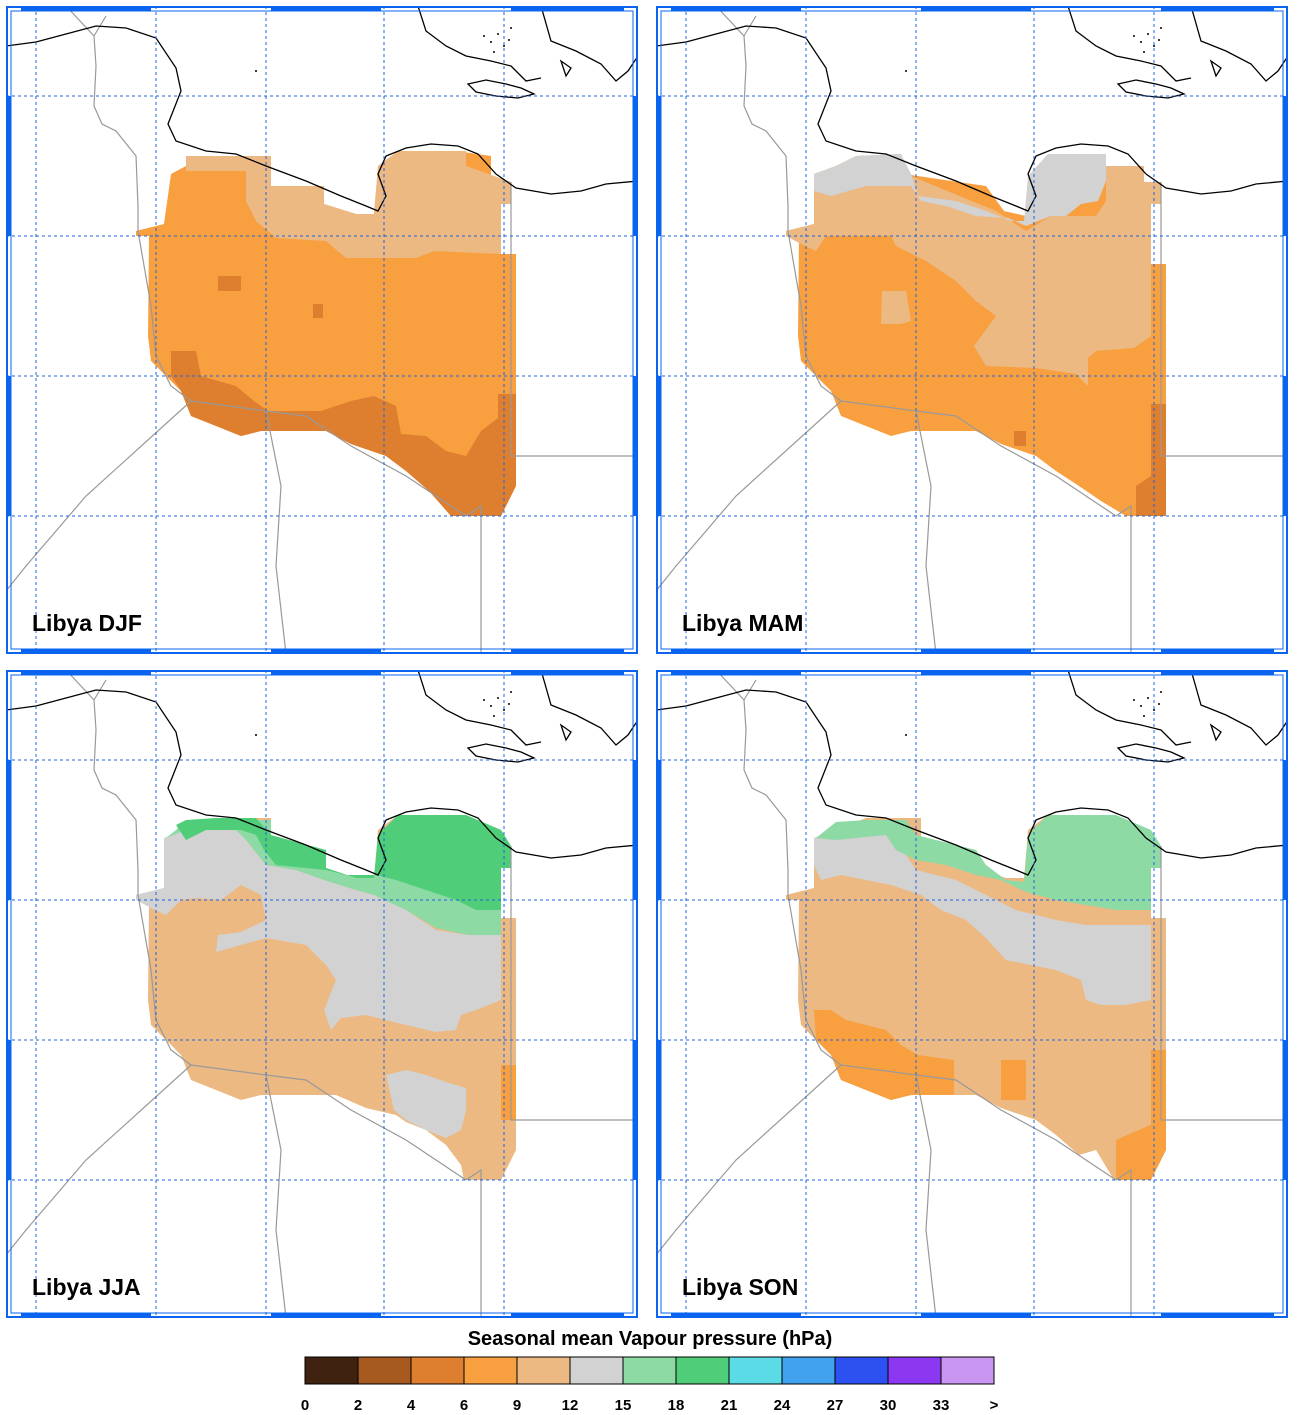 Image resolution: width=1300 pixels, height=1415 pixels. Describe the element at coordinates (782, 1405) in the screenshot. I see `colorbar-tick-label-9: 24` at that location.